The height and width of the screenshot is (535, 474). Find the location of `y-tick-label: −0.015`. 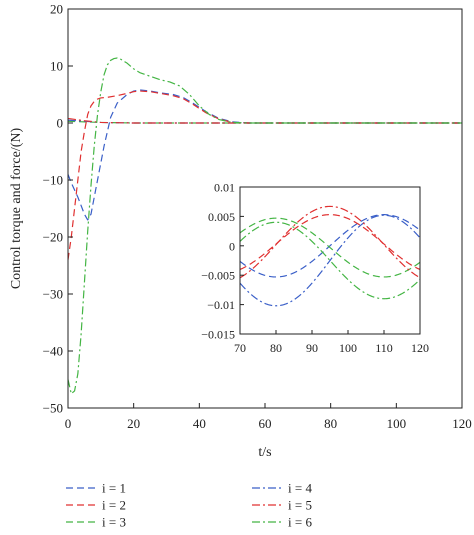

y-tick-label: −0.015 is located at coordinates (218, 335).